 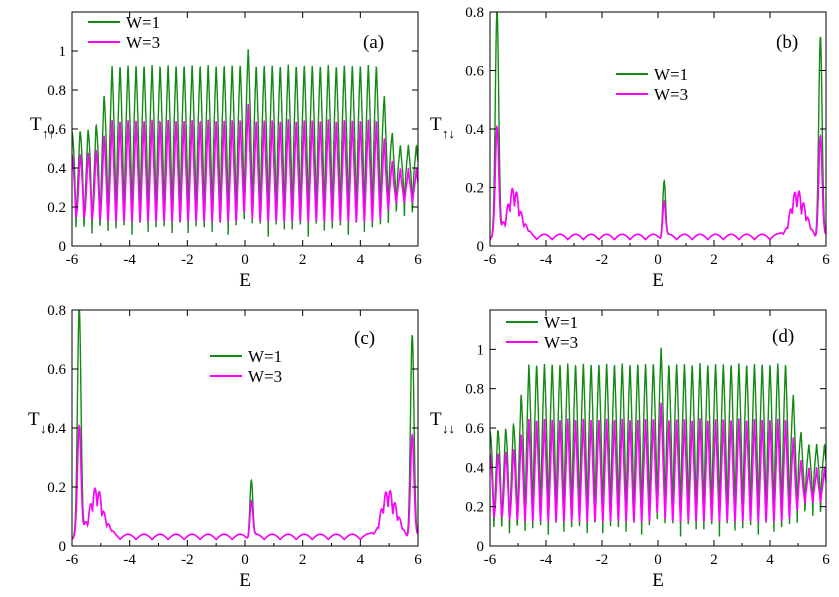 I want to click on panel-tag: (d), so click(x=783, y=336).